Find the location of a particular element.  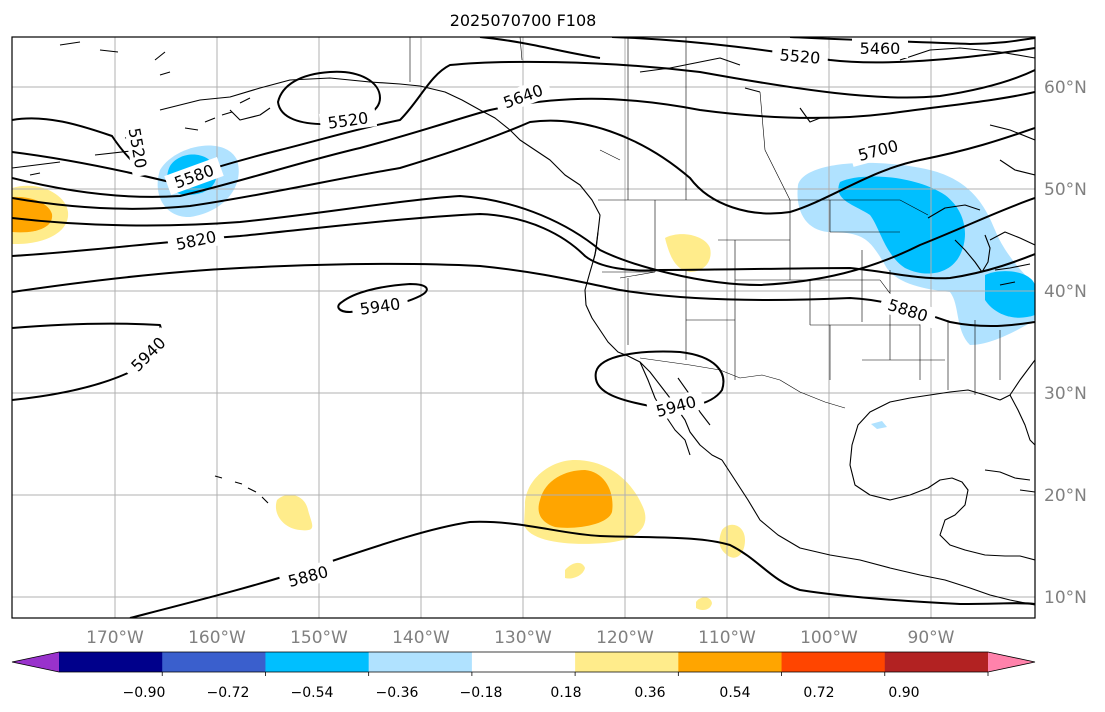

lat-label: 20°N is located at coordinates (1065, 496).